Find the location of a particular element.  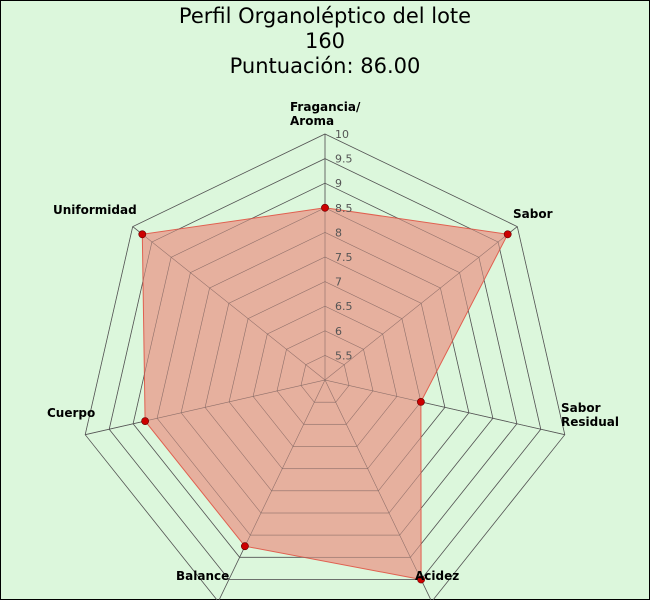

axis-label-line: Cuerpo is located at coordinates (71, 413).